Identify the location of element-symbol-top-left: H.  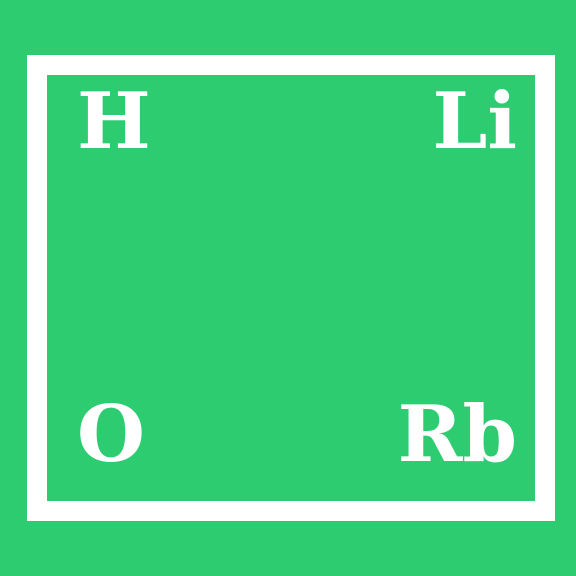
(114, 121).